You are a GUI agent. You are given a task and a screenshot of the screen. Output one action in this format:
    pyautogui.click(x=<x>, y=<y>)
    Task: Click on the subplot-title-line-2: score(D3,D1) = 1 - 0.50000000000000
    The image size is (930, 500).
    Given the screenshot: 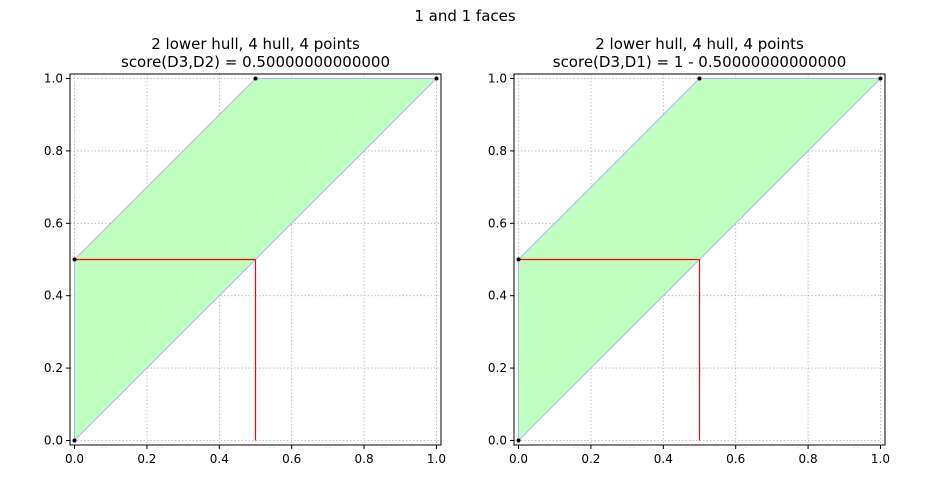 What is the action you would take?
    pyautogui.click(x=699, y=62)
    